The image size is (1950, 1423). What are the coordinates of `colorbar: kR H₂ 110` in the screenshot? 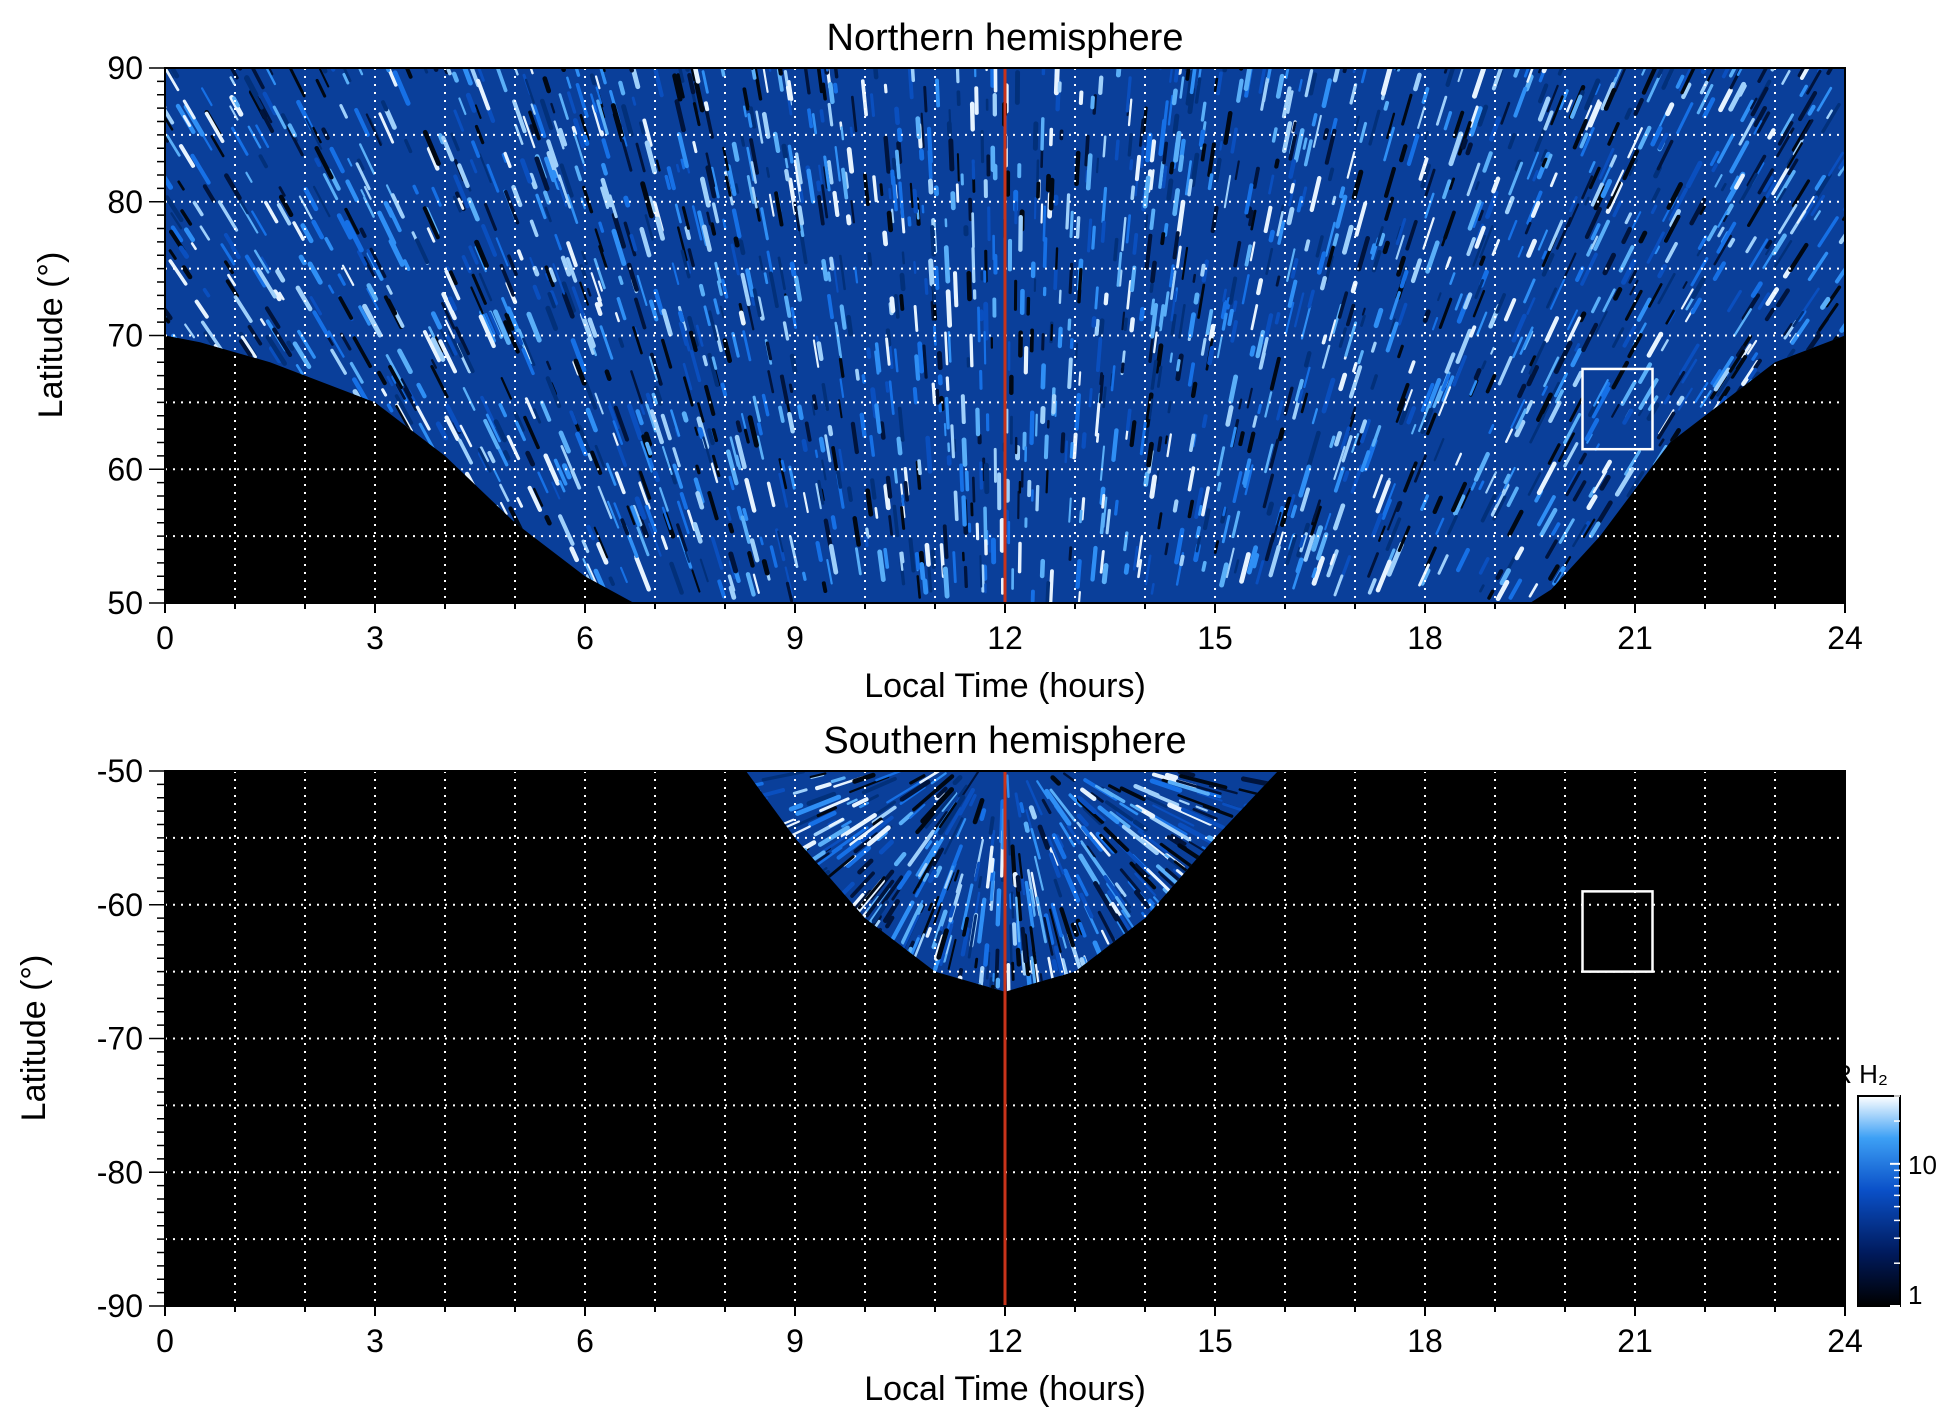 It's located at (1878, 1184).